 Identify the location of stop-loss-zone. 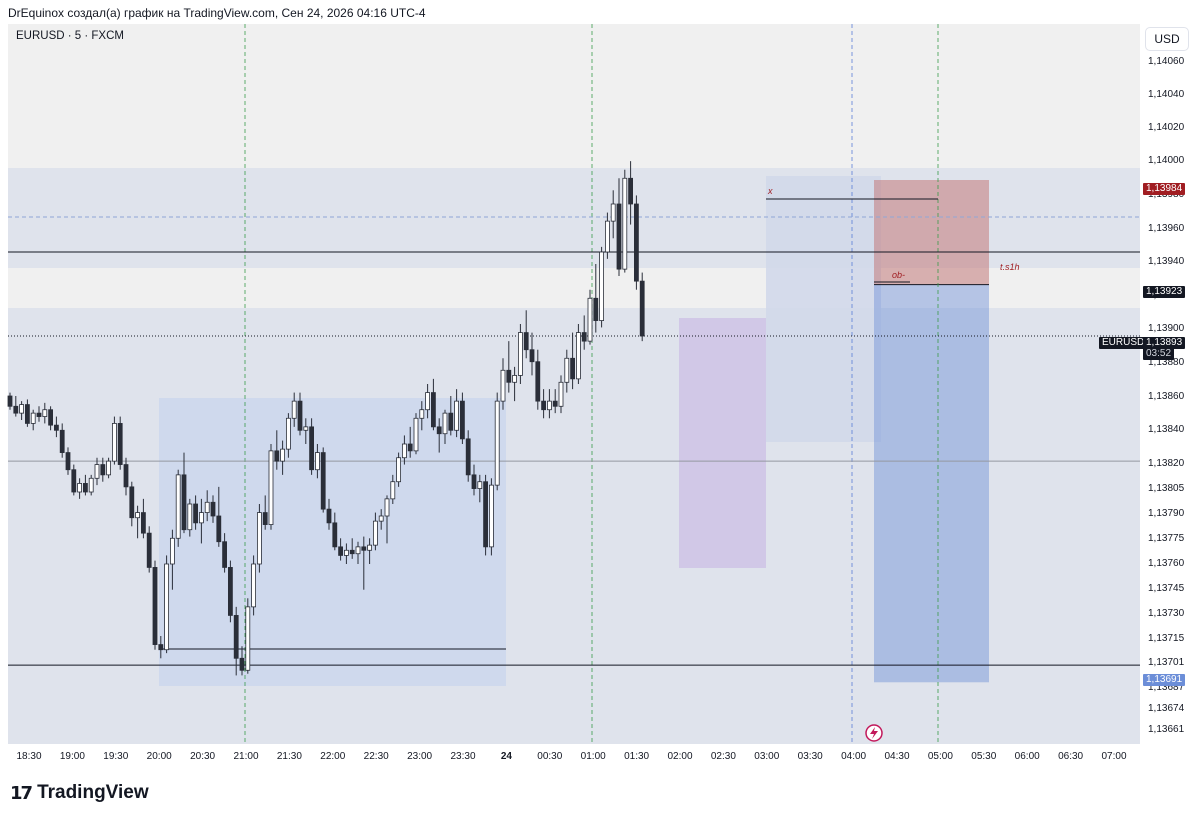
(931, 232).